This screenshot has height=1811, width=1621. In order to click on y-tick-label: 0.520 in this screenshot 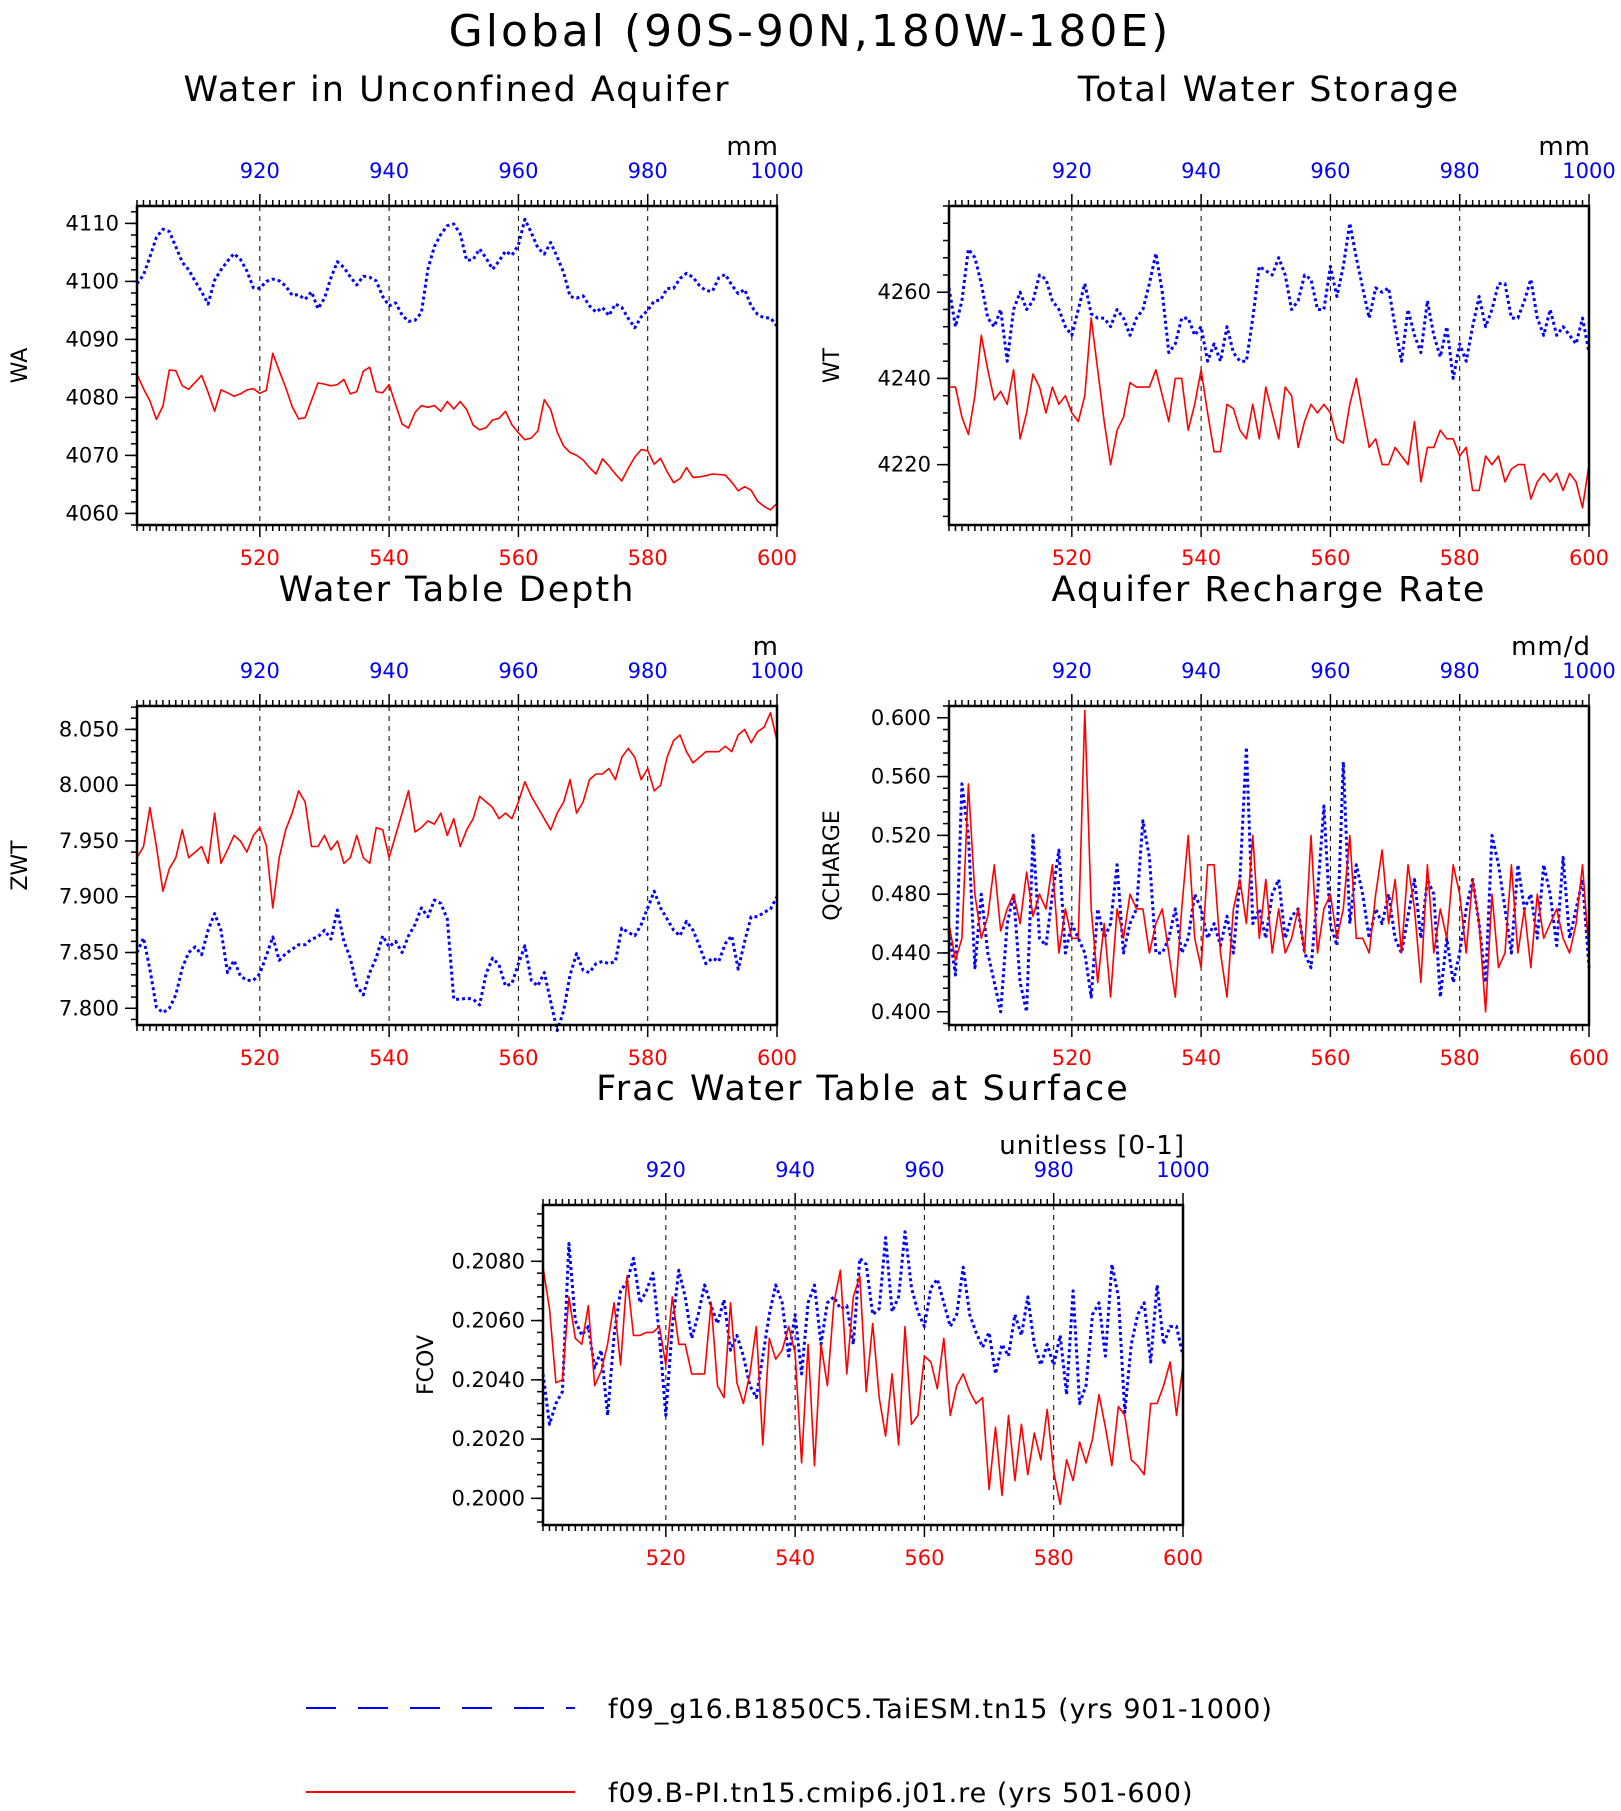, I will do `click(901, 835)`.